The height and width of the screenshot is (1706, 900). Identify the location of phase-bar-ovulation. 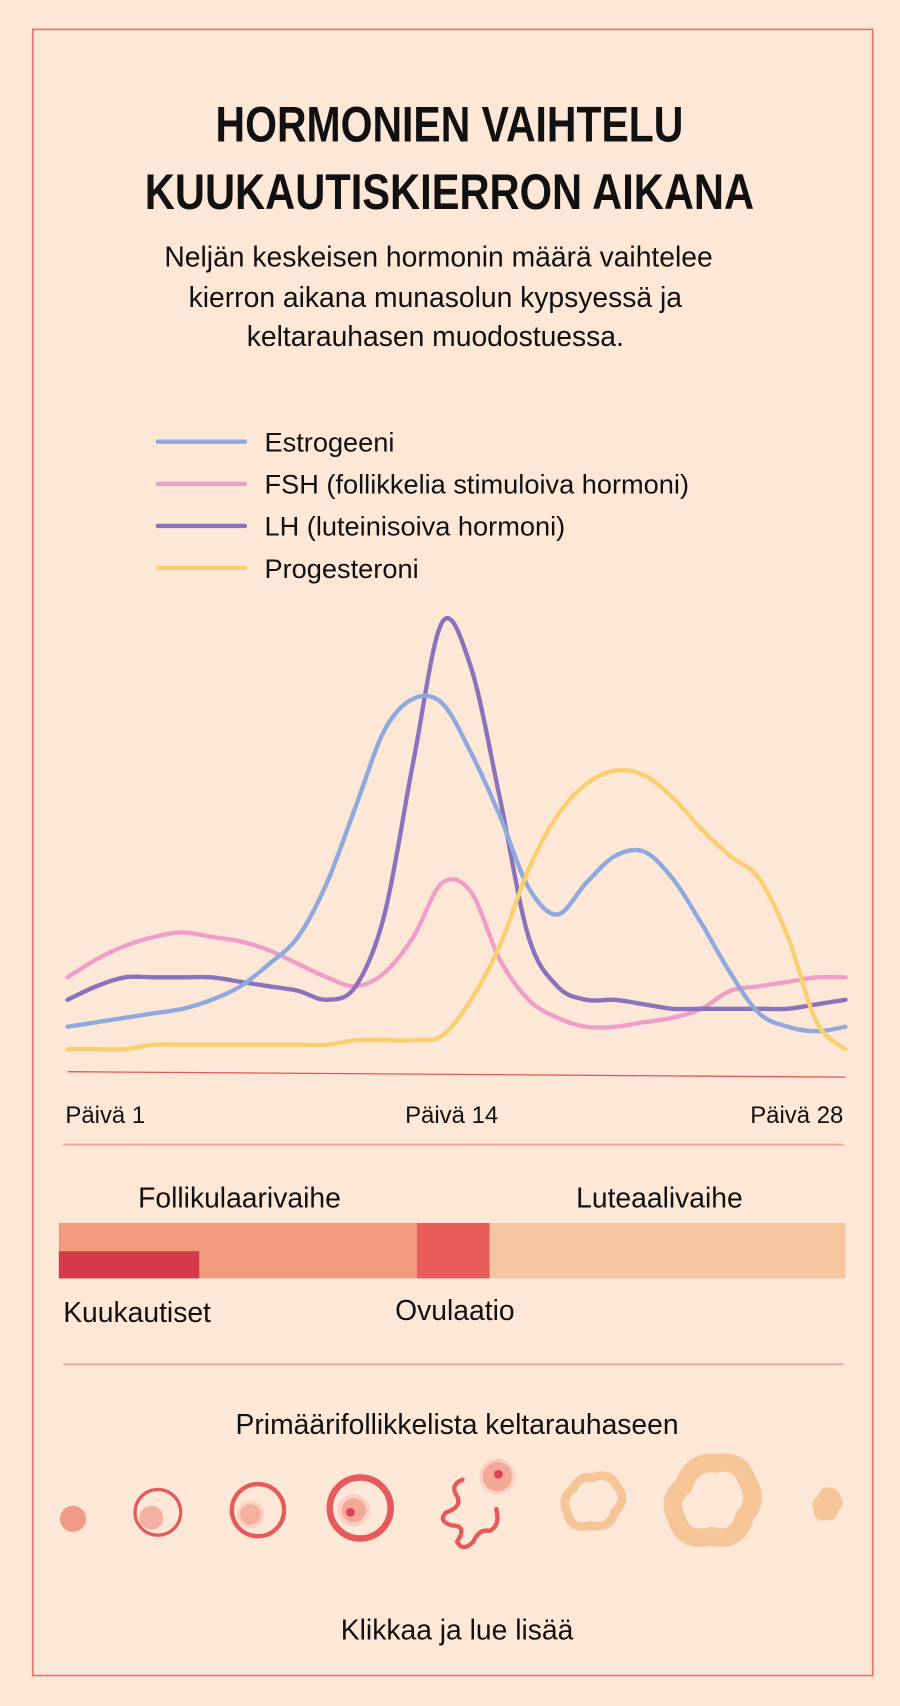
(453, 1250).